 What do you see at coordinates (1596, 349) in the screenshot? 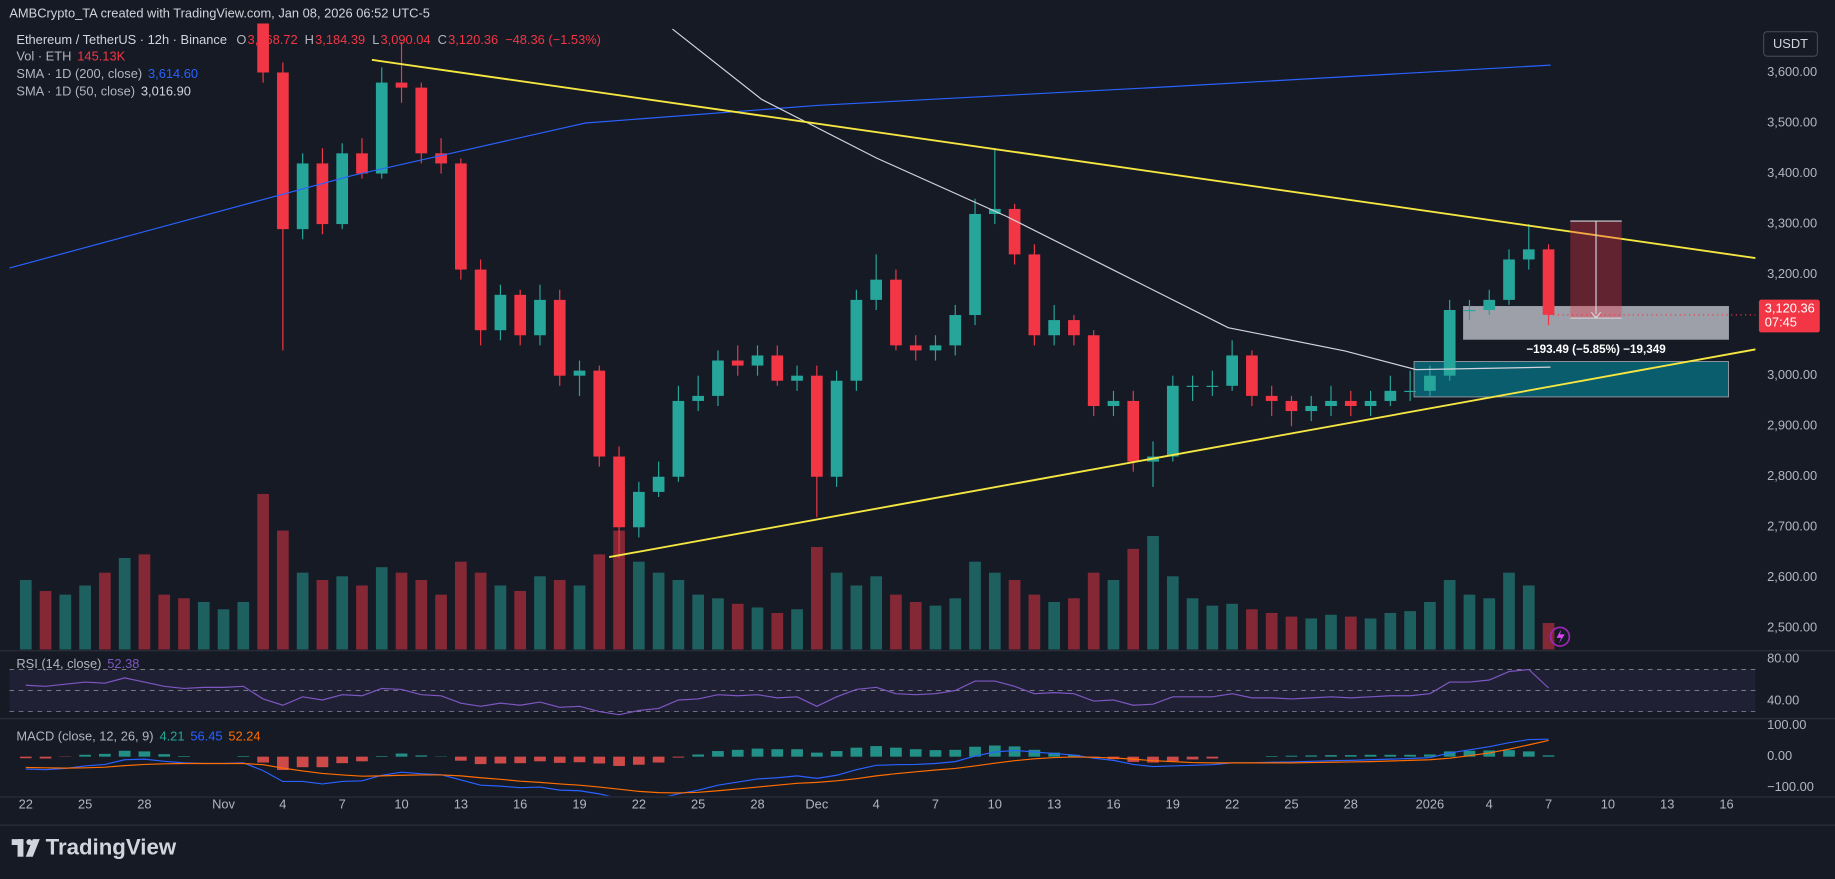
I see `measure-label: −193.49 (−5.85%) −19,349` at bounding box center [1596, 349].